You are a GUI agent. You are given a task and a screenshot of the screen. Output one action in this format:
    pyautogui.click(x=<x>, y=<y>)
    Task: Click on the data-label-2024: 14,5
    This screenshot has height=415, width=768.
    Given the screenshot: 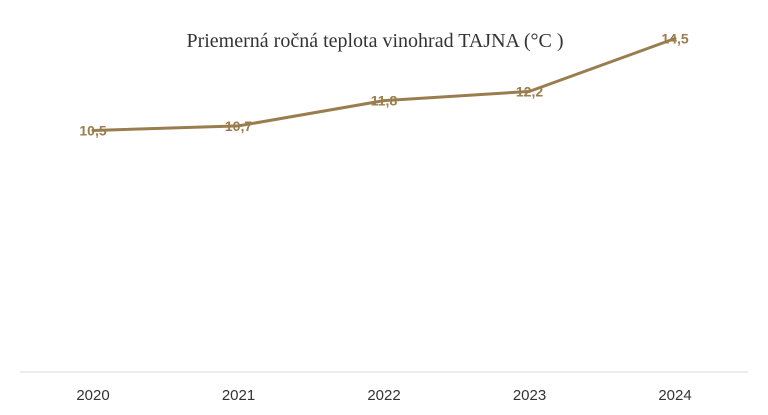 What is the action you would take?
    pyautogui.click(x=674, y=39)
    